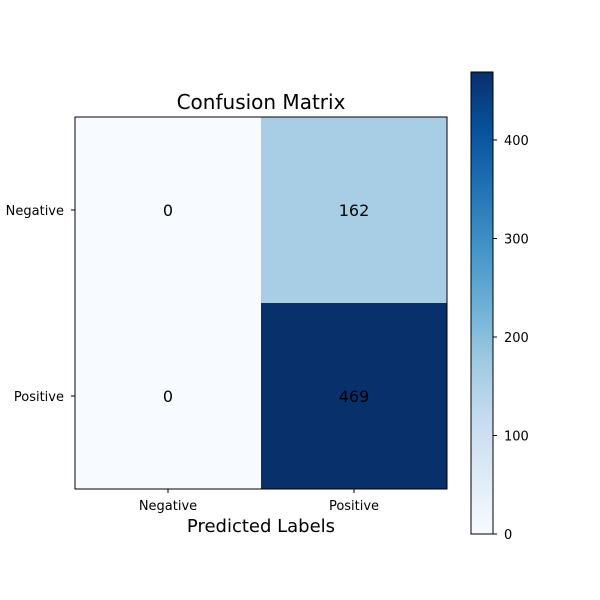 This screenshot has width=600, height=600. I want to click on x-tick-label: Positive, so click(354, 506).